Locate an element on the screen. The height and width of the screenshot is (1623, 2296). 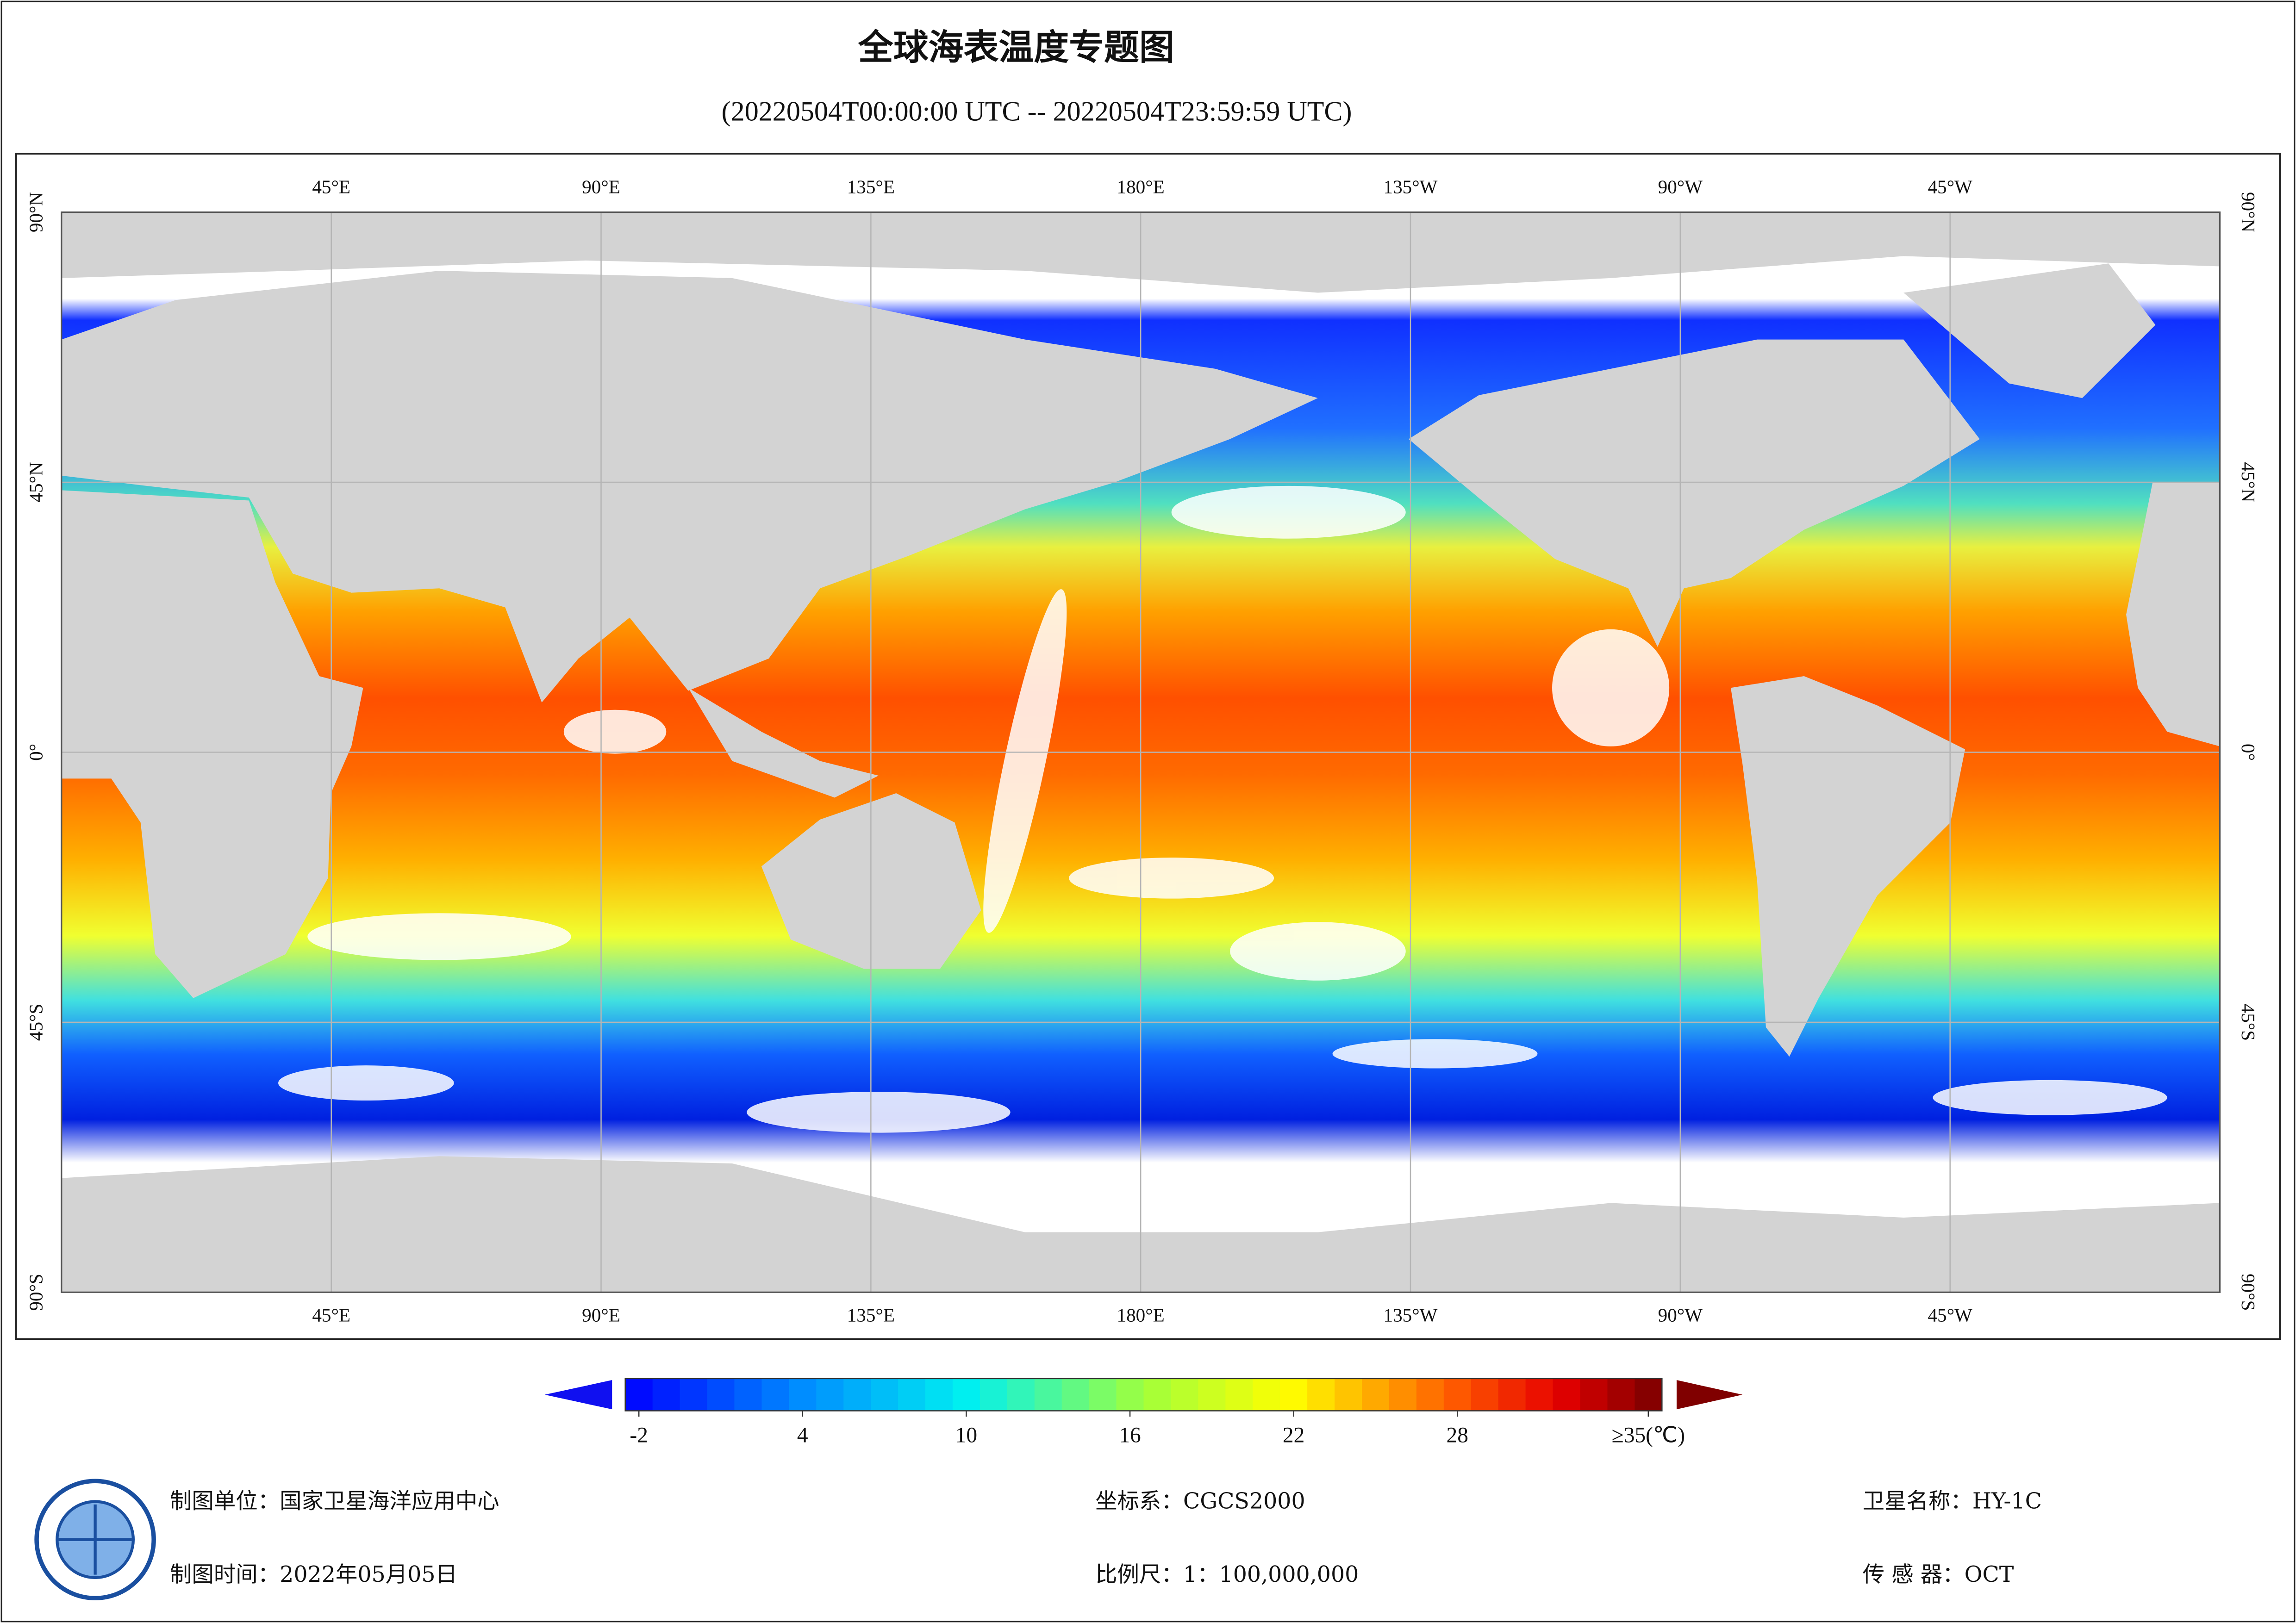
footer-scale: 比例尺：1：100,000,000 is located at coordinates (1227, 1574).